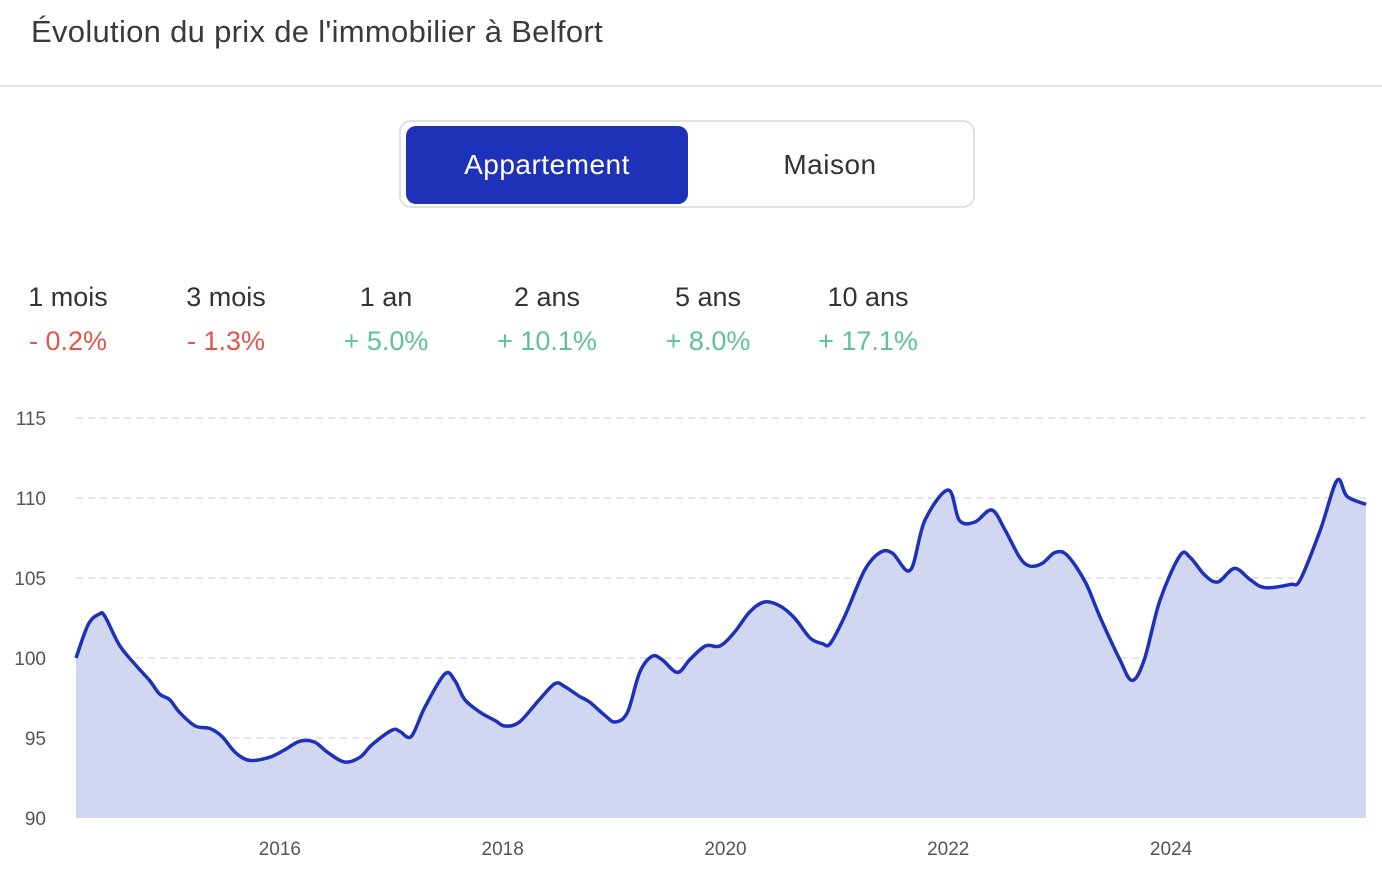 The height and width of the screenshot is (880, 1382). Describe the element at coordinates (547, 319) in the screenshot. I see `stat-2-ans: 2 ans + 10.1%` at that location.